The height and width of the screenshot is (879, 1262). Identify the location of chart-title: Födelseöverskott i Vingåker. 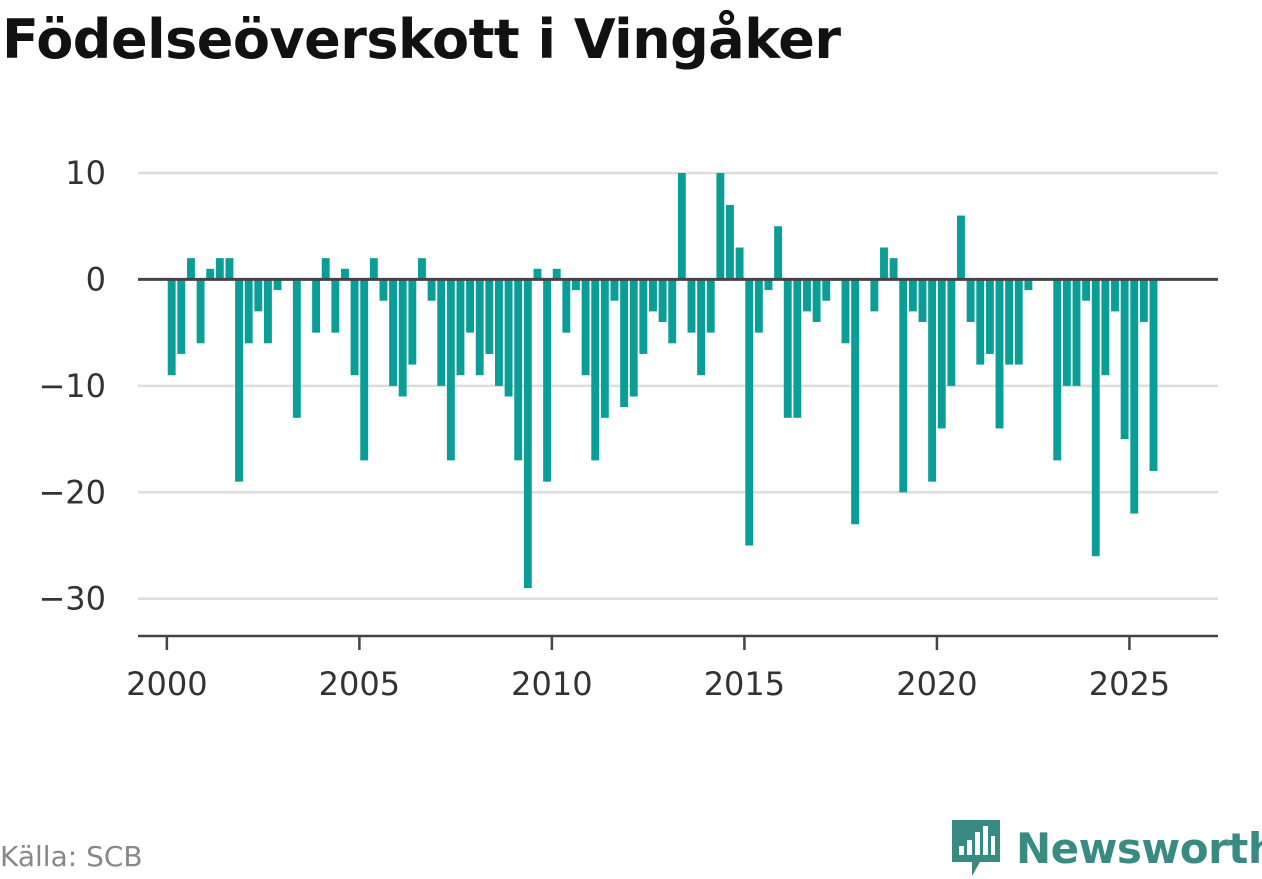
(421, 39).